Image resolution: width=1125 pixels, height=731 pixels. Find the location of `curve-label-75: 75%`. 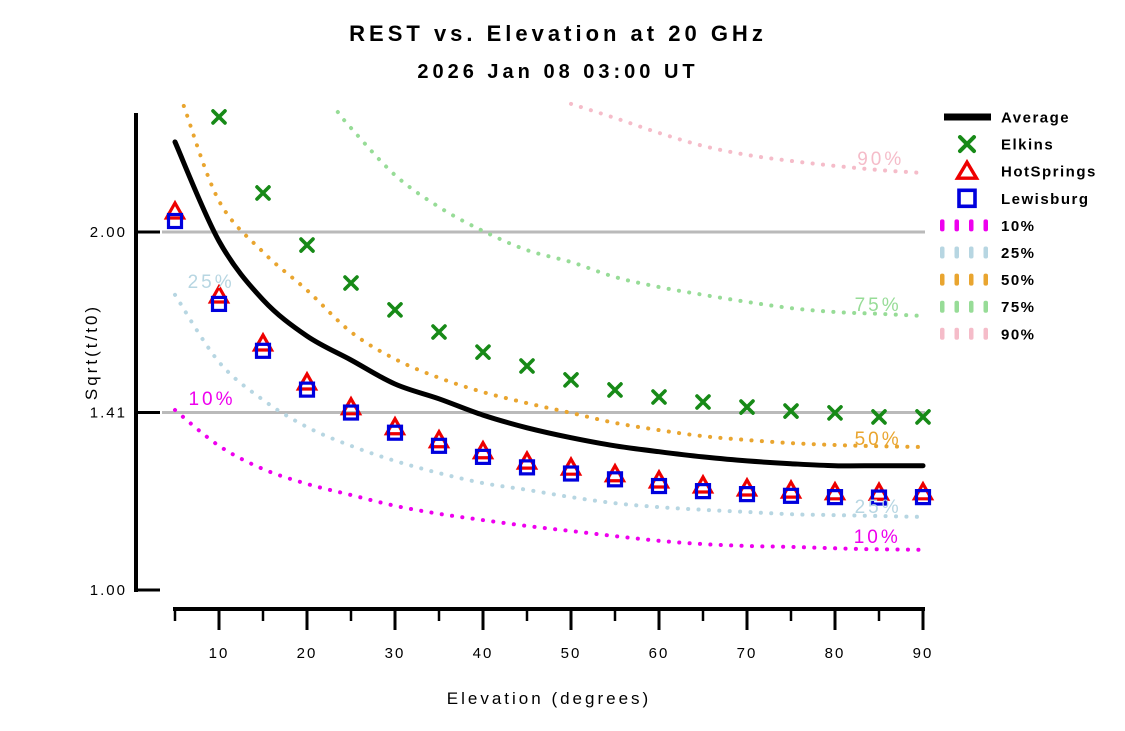

curve-label-75: 75% is located at coordinates (878, 305).